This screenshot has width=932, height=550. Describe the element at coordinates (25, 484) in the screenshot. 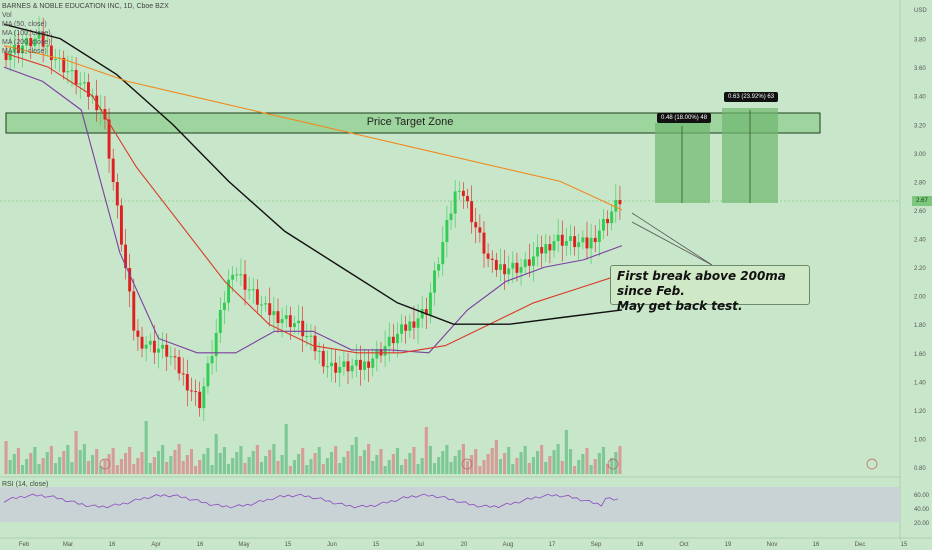

I see `rsi-label: RSI (14, close)` at that location.